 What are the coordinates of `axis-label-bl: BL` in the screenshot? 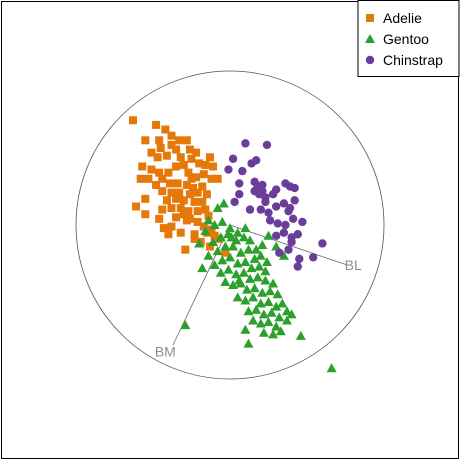 It's located at (353, 265).